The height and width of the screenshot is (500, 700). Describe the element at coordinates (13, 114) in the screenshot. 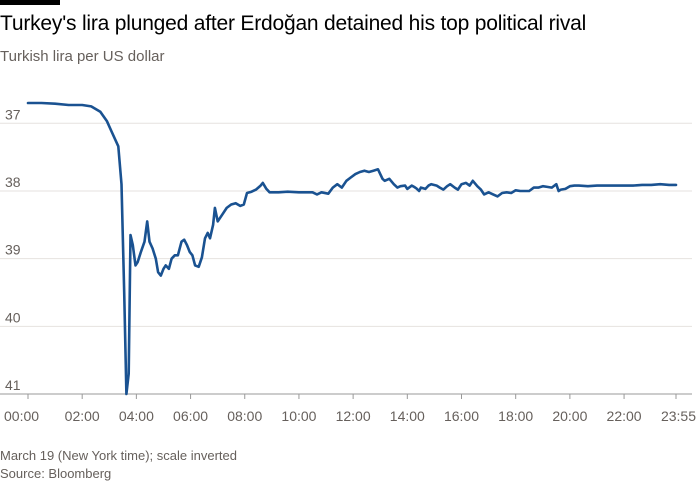

I see `y-tick-label: 37` at that location.